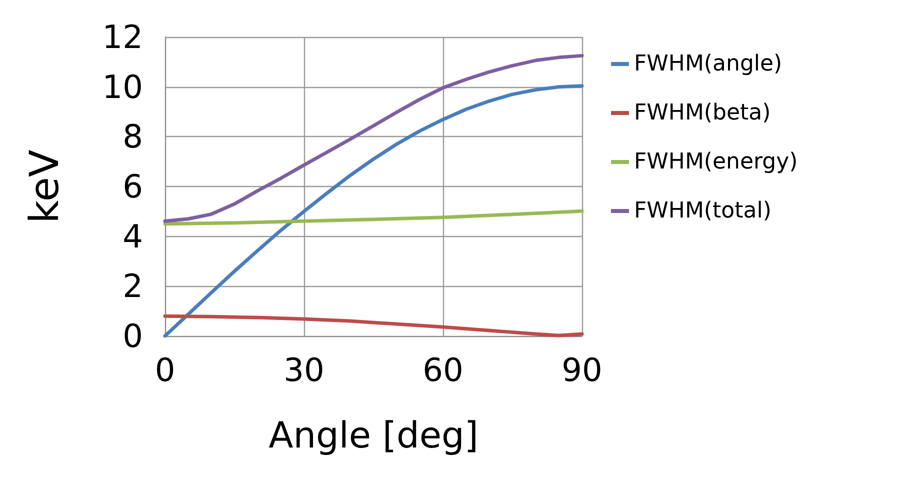 The image size is (903, 481). Describe the element at coordinates (122, 37) in the screenshot. I see `y-tick-label: 12` at that location.